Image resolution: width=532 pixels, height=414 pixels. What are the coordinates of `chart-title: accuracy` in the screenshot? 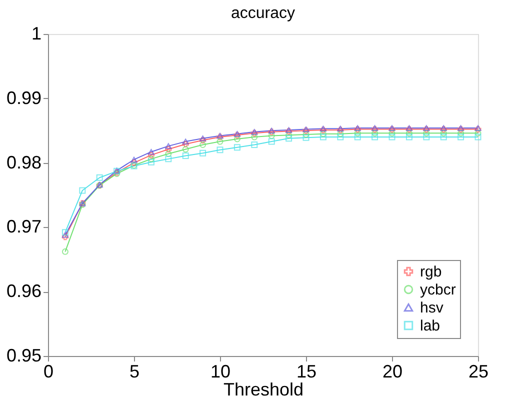 It's located at (263, 13).